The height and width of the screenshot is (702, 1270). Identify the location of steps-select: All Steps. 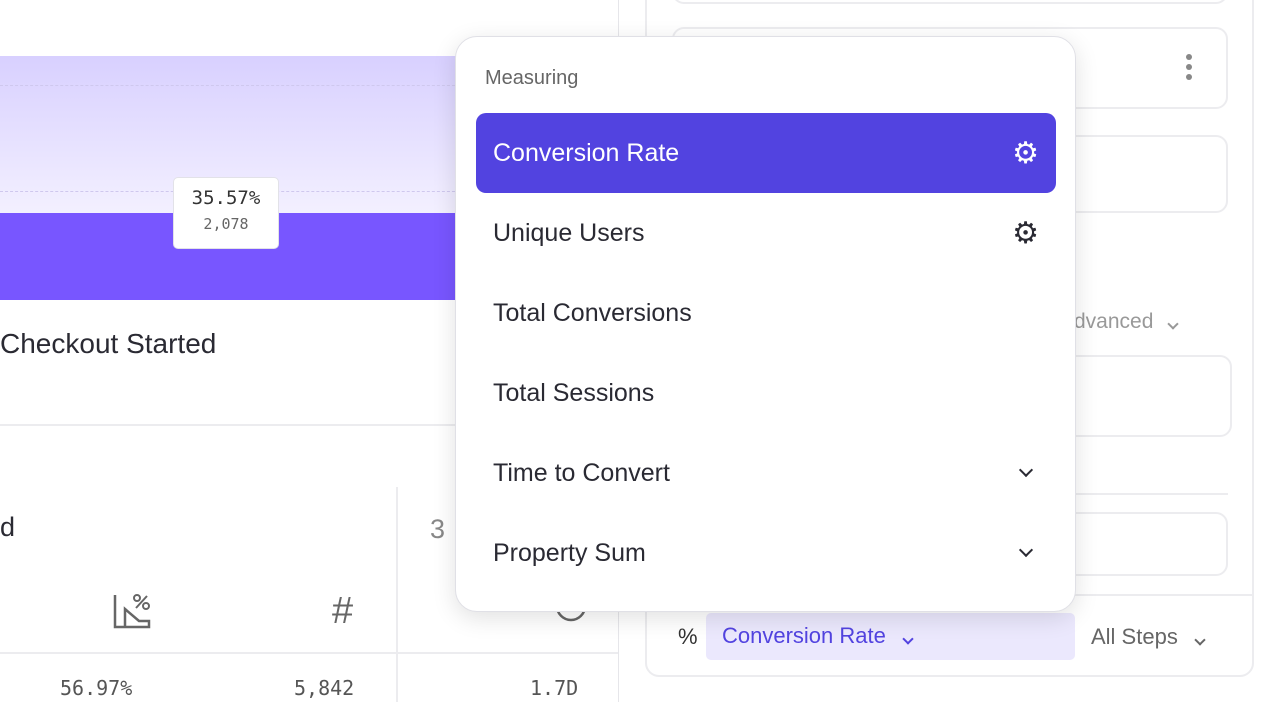
(1148, 637).